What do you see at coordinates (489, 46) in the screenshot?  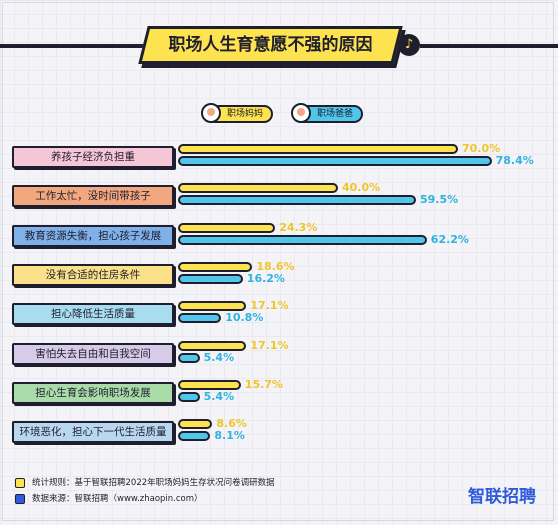 I see `title-line-right` at bounding box center [489, 46].